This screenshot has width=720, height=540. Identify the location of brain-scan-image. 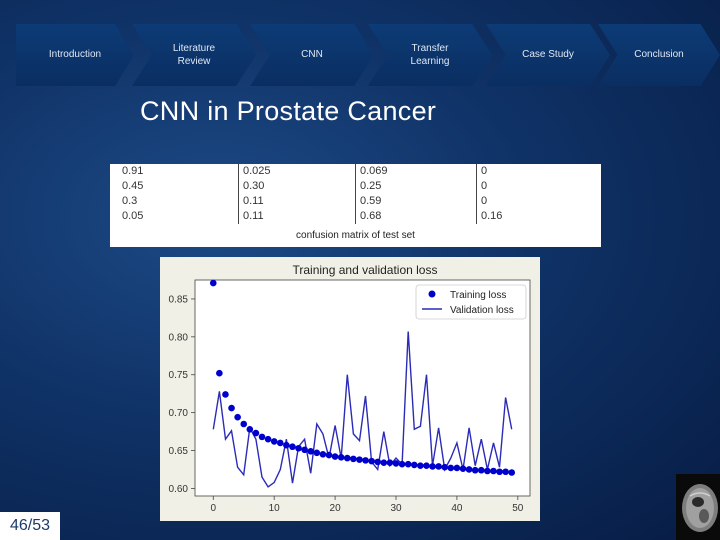
(698, 507).